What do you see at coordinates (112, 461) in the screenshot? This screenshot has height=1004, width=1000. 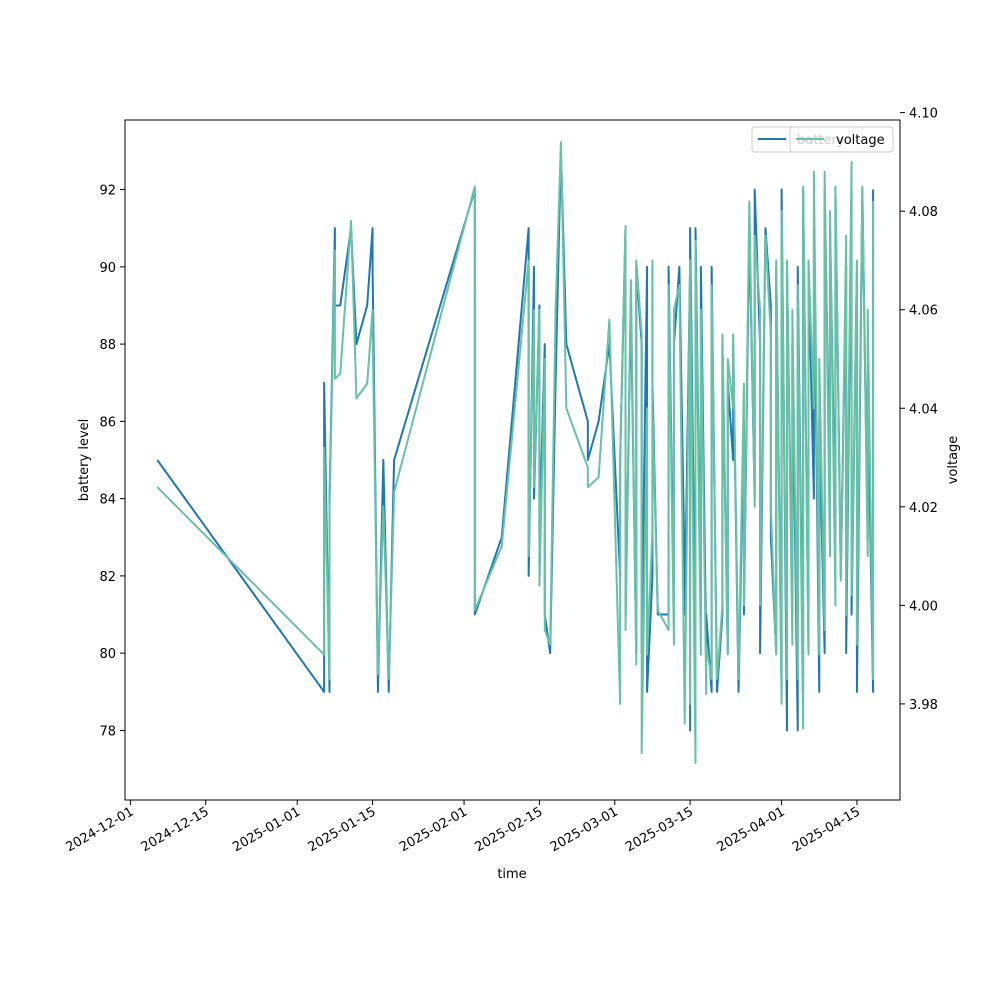 I see `y-axis-left: 78 80 82 84 86 88 90 92` at bounding box center [112, 461].